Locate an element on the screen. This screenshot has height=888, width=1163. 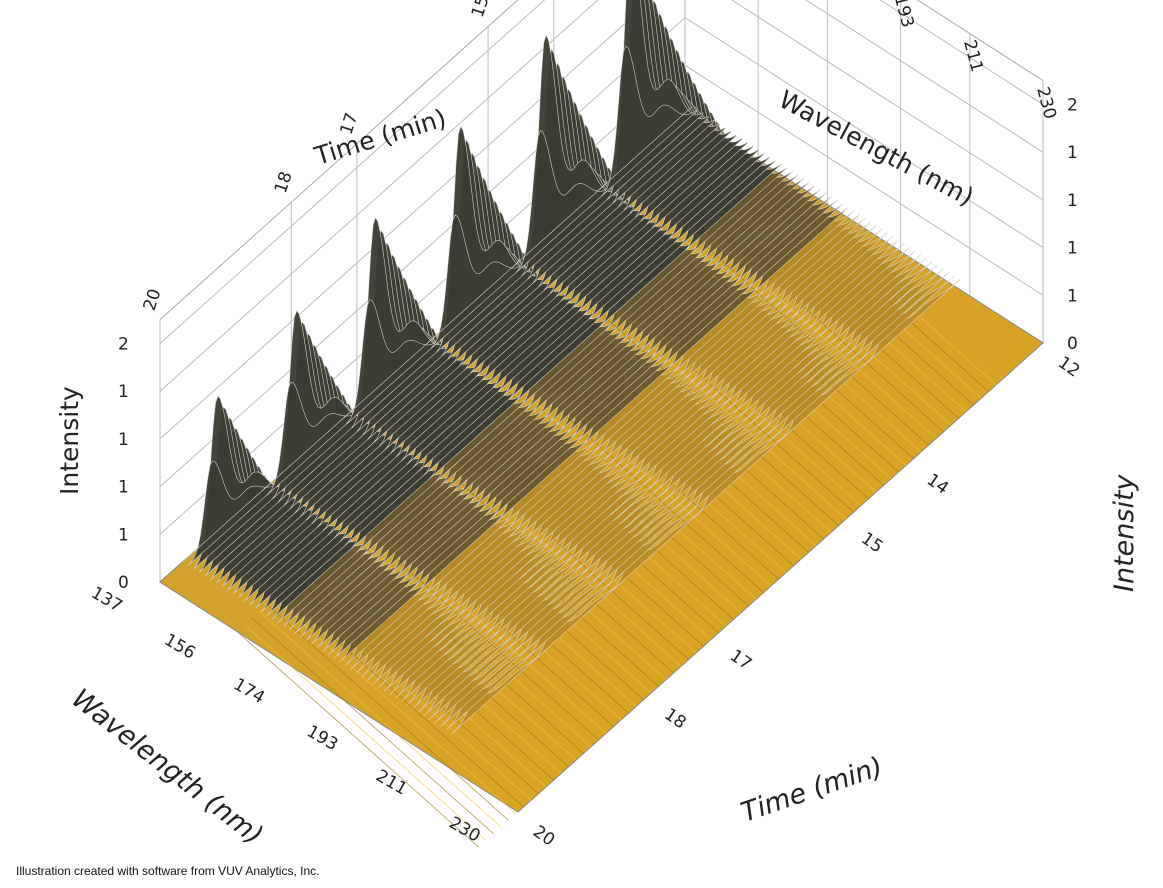
time-tick-label-bottom: 15 is located at coordinates (871, 543).